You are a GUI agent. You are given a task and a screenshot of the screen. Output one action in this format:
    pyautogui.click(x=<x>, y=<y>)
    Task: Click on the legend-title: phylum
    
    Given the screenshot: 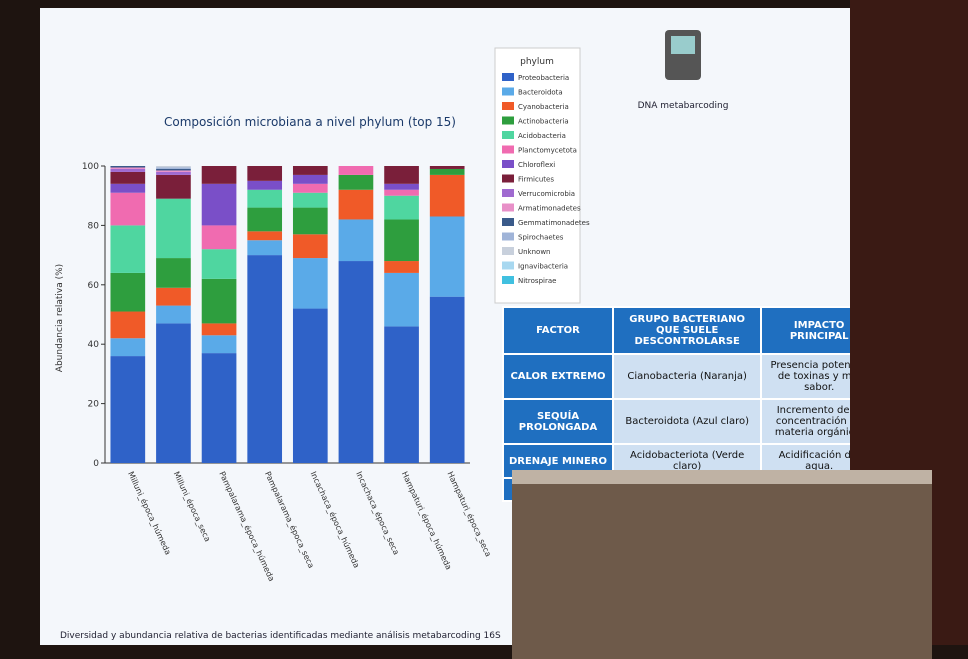 What is the action you would take?
    pyautogui.click(x=537, y=62)
    